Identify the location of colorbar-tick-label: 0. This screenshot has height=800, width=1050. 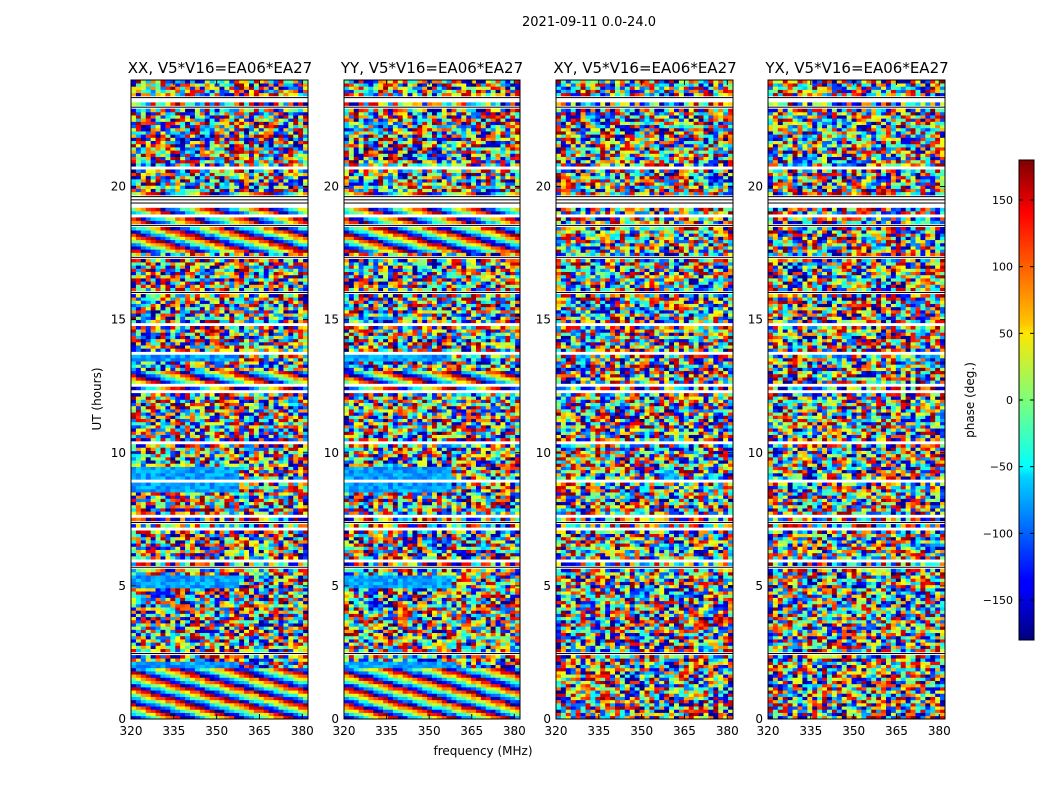
(1009, 400).